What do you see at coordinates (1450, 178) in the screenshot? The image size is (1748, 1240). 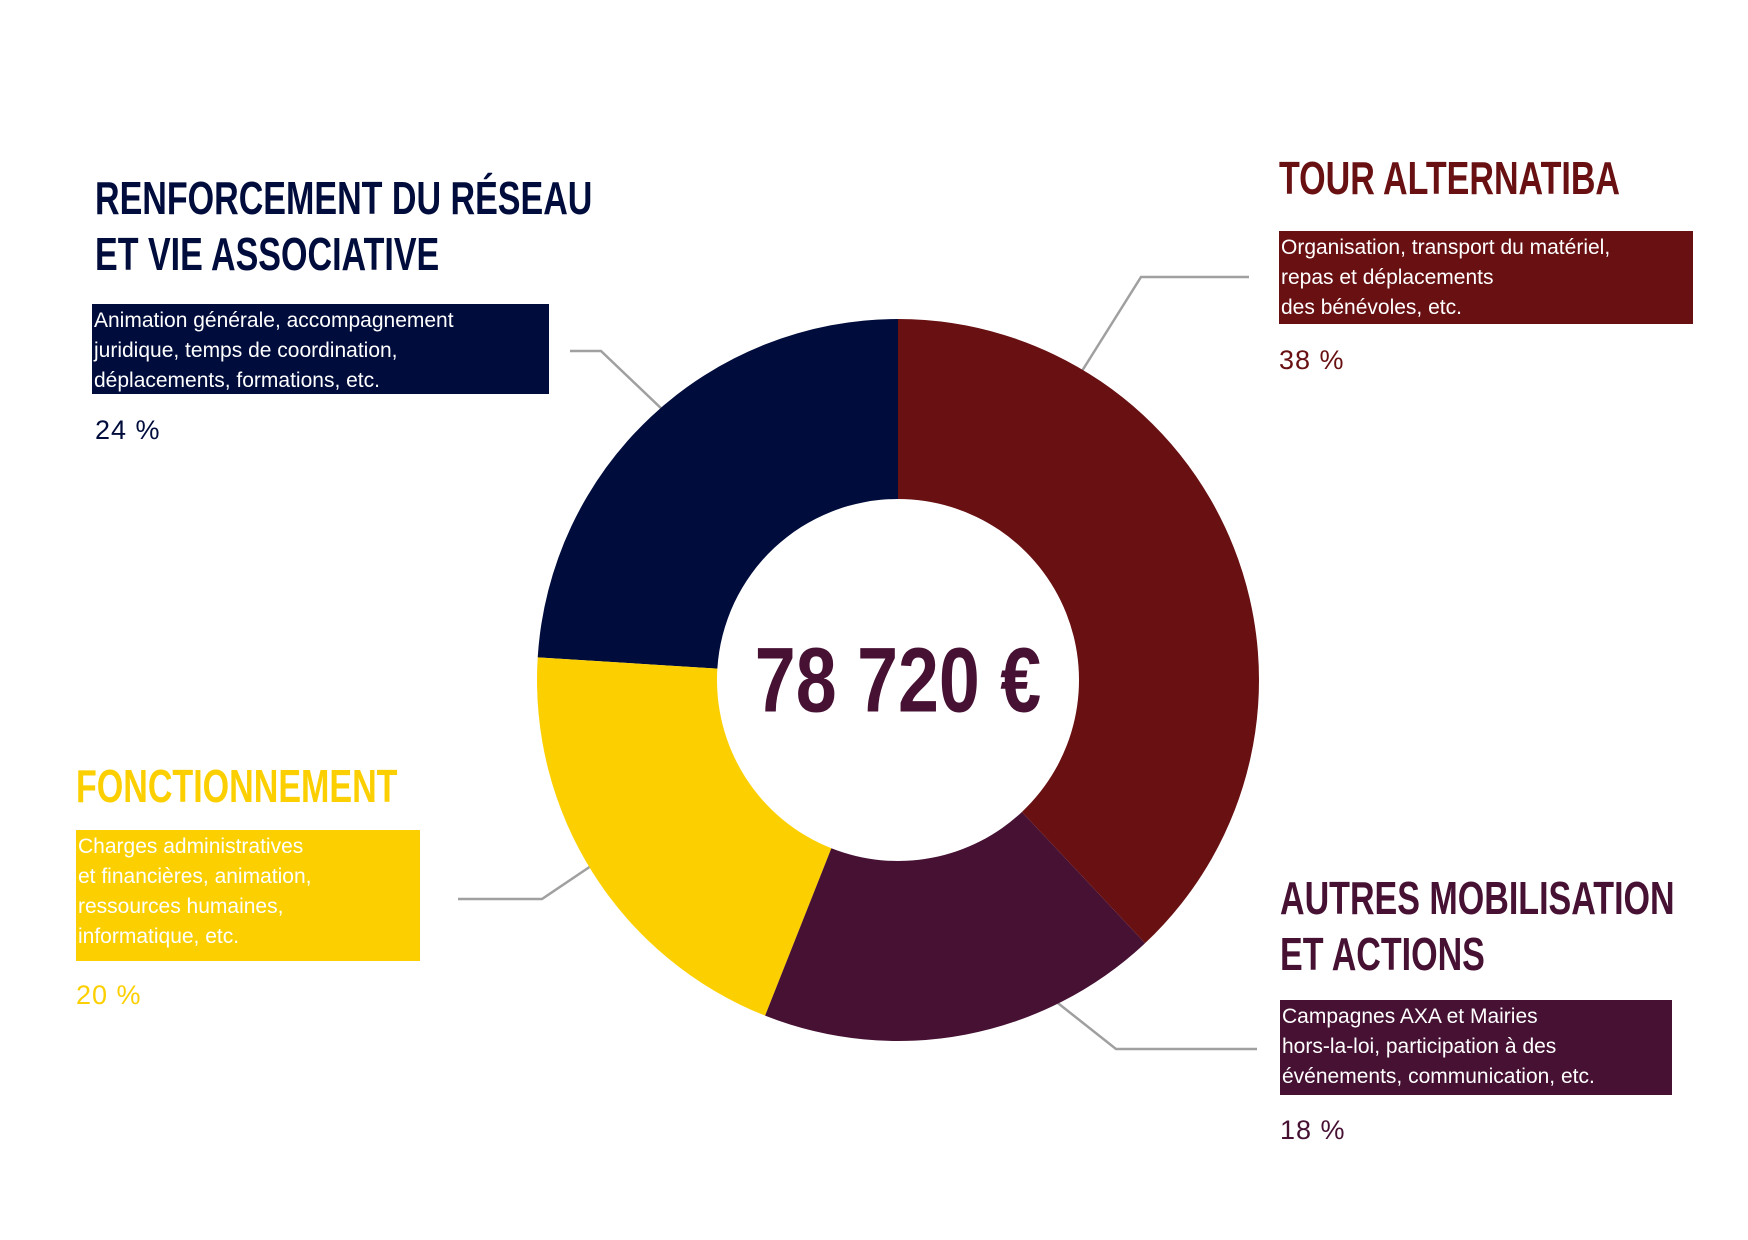 I see `segment-title: TOUR ALTERNATIBA` at bounding box center [1450, 178].